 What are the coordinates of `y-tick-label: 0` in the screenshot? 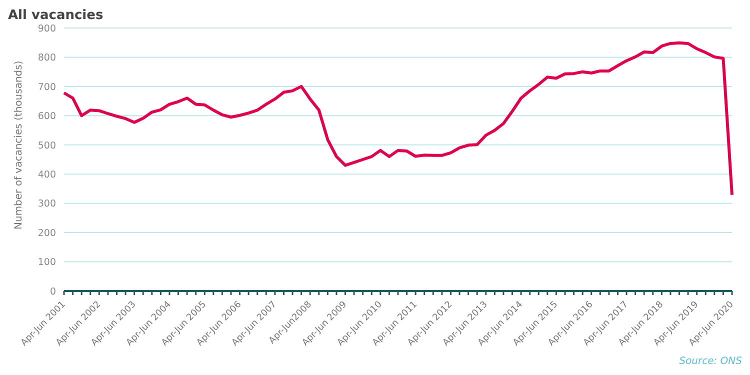 It's located at (53, 292).